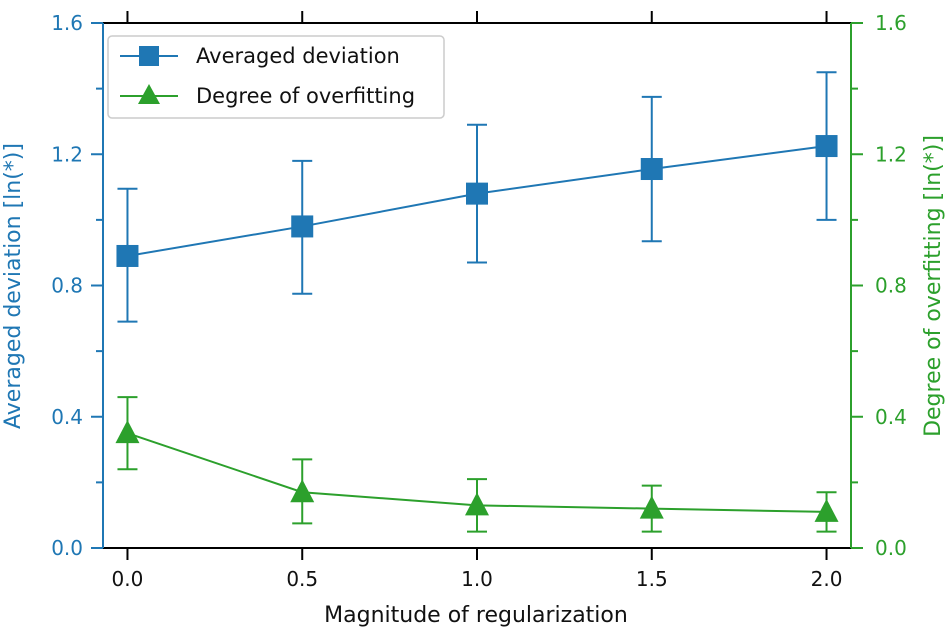 This screenshot has height=633, width=950. I want to click on legend-label-averaged-deviation: Averaged deviation, so click(298, 56).